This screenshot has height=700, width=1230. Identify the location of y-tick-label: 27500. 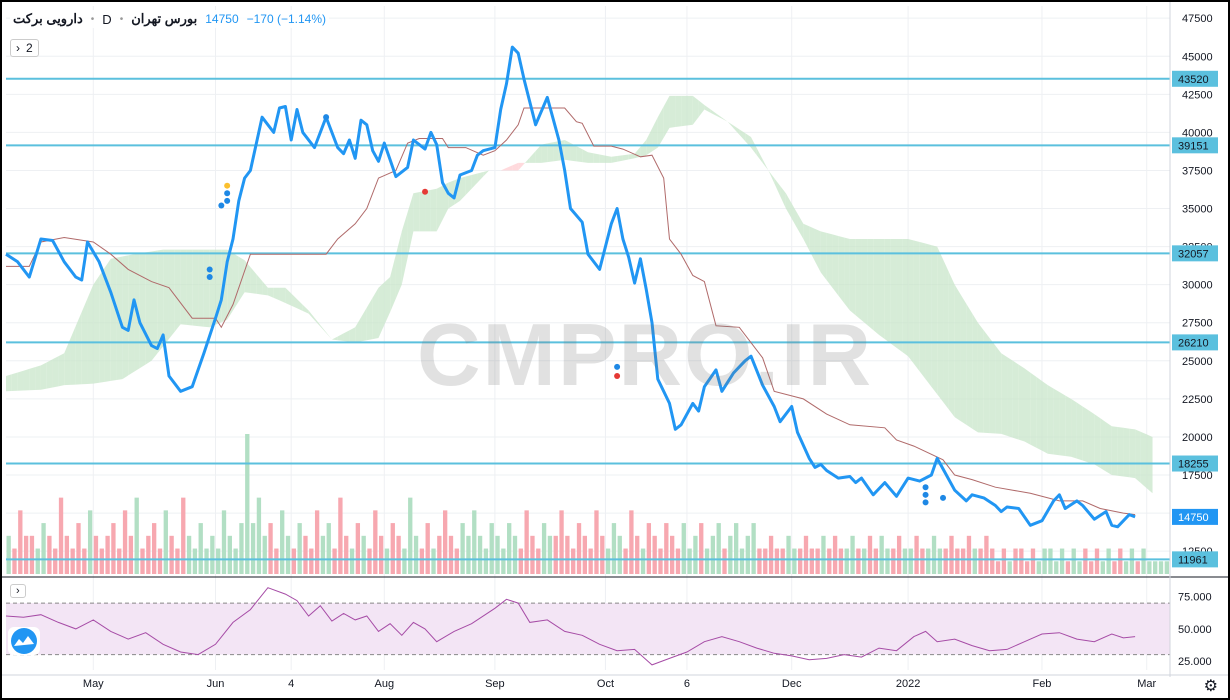
(1197, 324).